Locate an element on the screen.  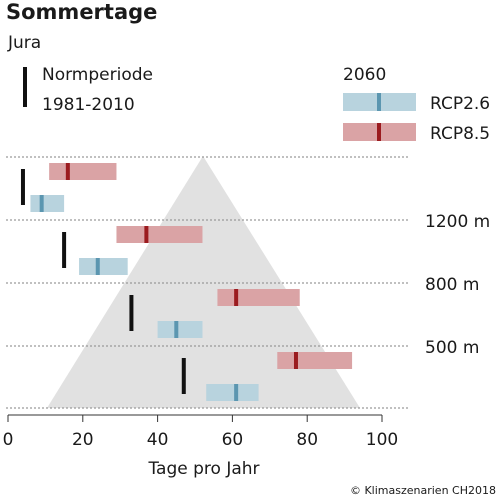
x-tick-label: 20 is located at coordinates (83, 440).